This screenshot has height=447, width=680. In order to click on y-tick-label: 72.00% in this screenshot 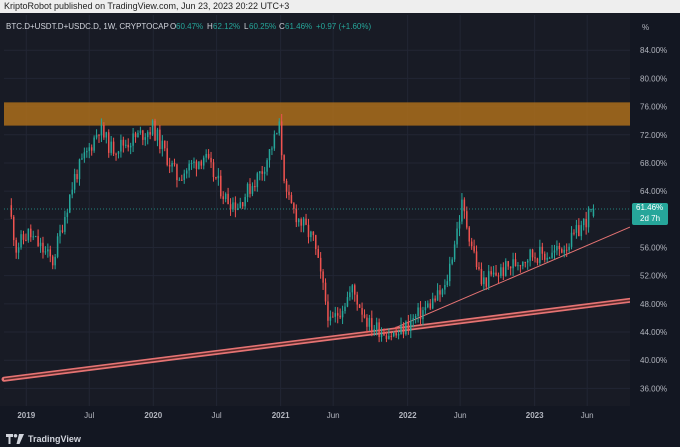, I will do `click(653, 135)`.